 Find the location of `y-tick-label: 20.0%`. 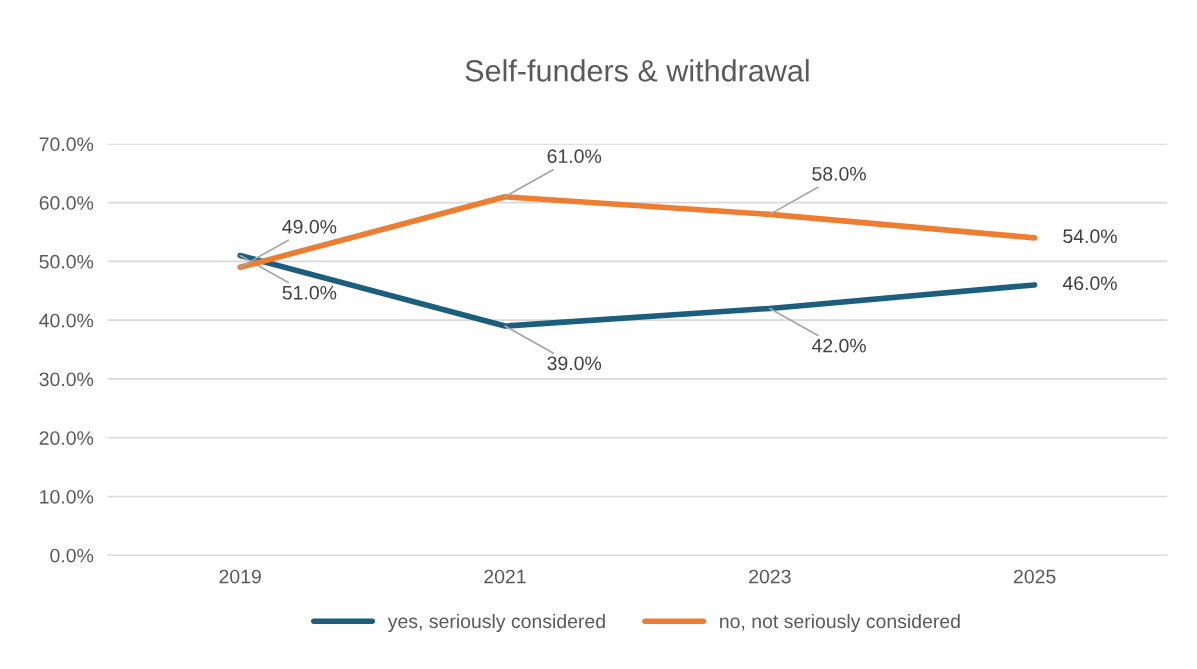

y-tick-label: 20.0% is located at coordinates (66, 438).